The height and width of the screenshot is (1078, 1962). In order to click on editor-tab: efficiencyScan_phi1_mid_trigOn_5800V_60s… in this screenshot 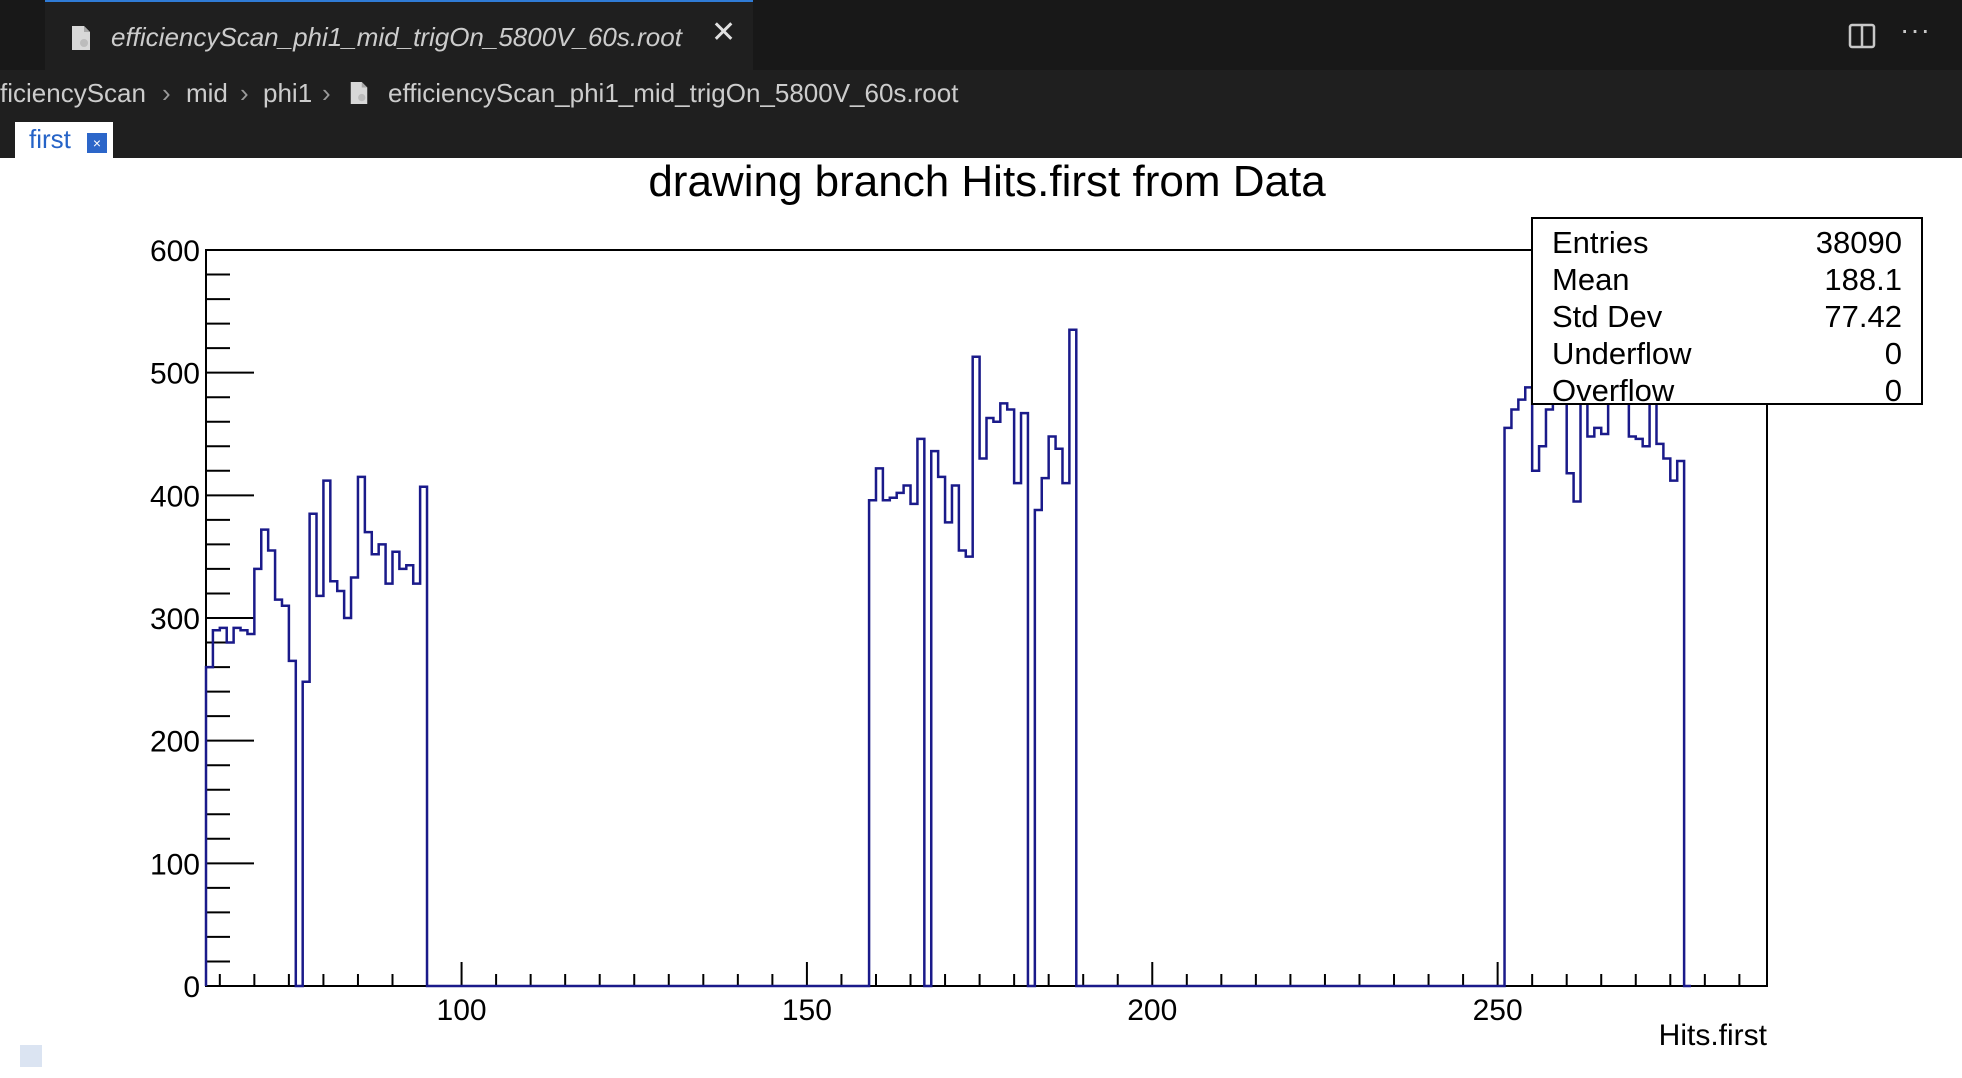, I will do `click(399, 35)`.